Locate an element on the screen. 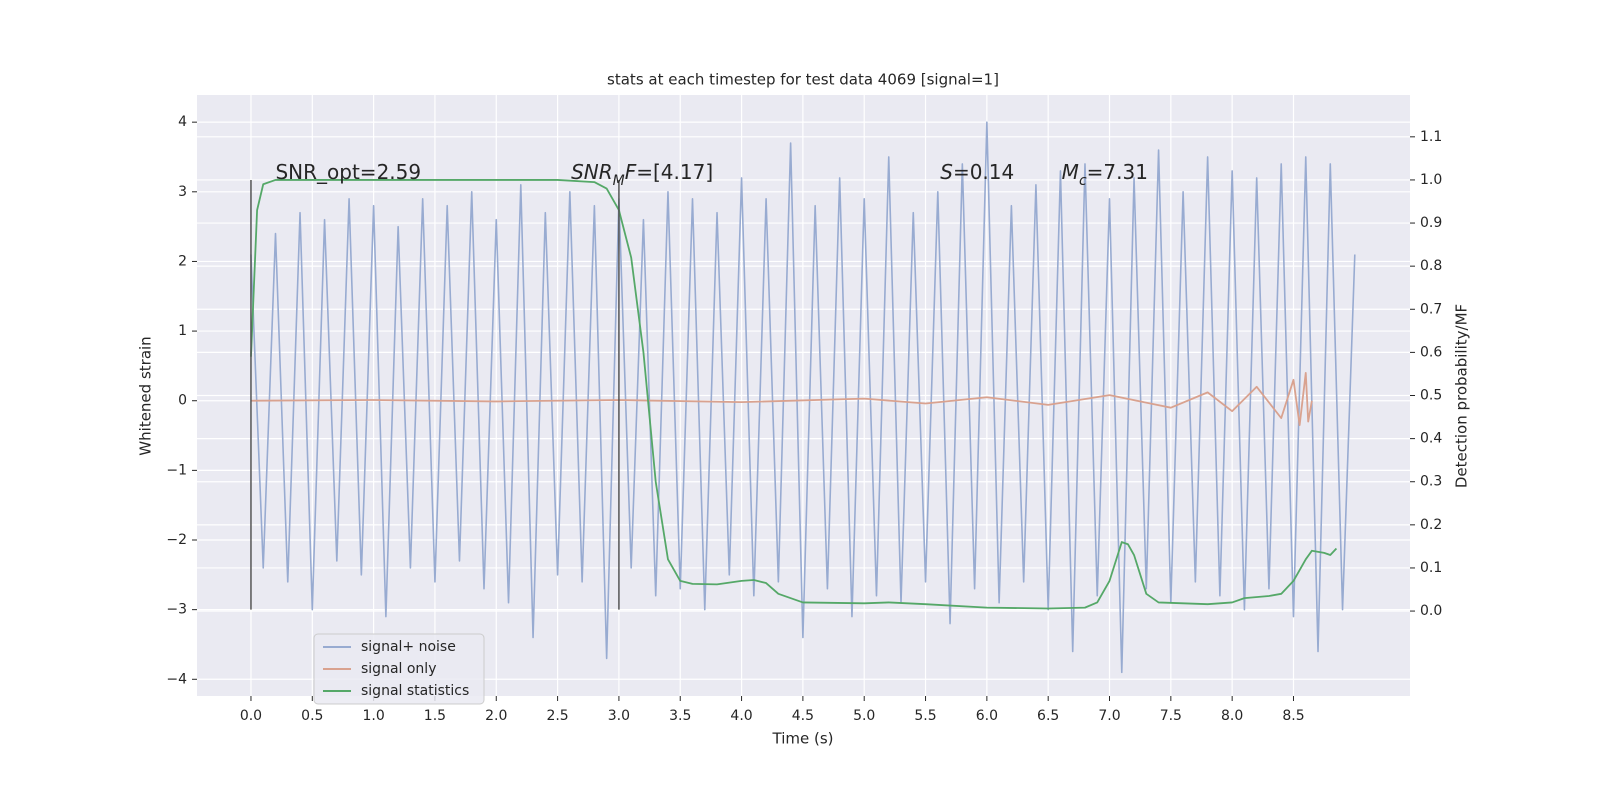 The height and width of the screenshot is (800, 1600). annotation: SNRMF=[4.17] is located at coordinates (642, 174).